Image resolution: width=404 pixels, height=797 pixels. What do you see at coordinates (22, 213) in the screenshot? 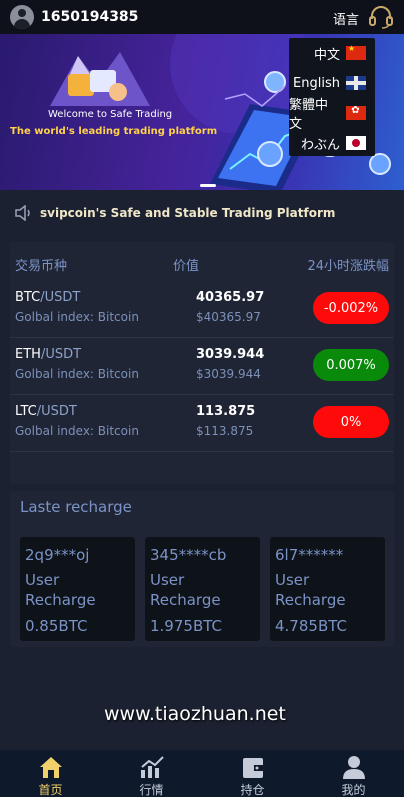
I see `speaker-icon` at bounding box center [22, 213].